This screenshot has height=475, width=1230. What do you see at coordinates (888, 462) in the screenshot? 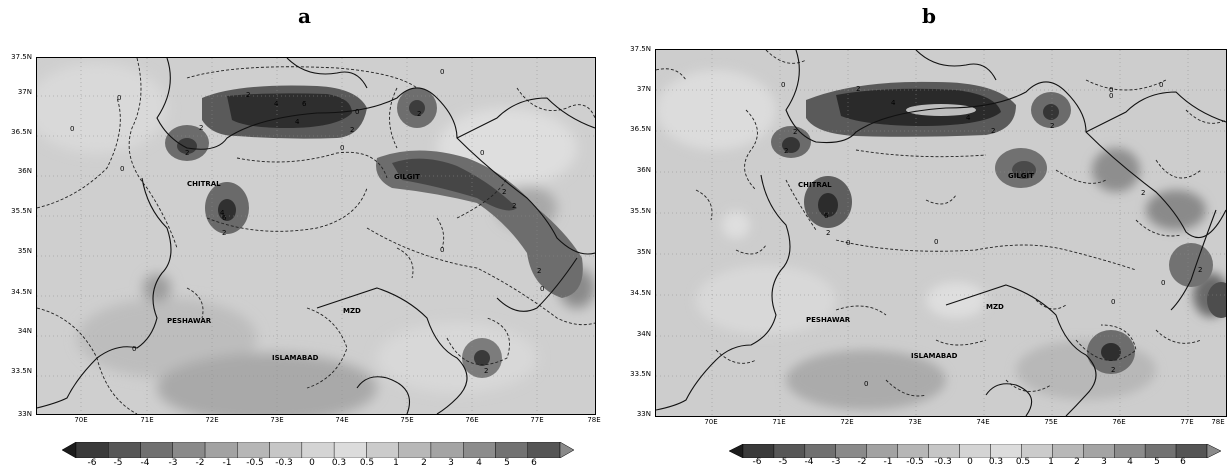
I see `colorbar-tick: -1` at bounding box center [888, 462].